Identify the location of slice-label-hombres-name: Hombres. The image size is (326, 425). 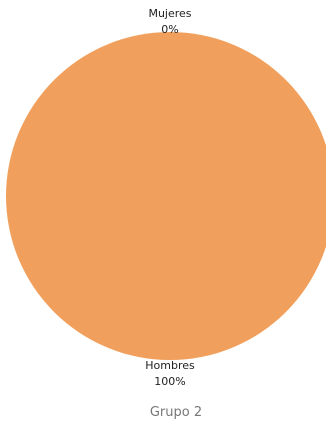
(170, 365).